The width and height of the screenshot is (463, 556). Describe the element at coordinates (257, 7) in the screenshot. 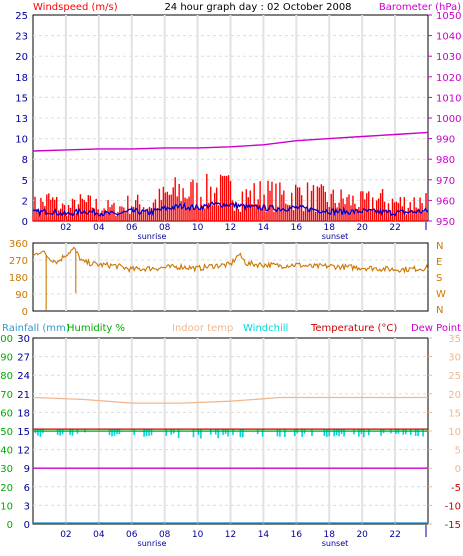

I see `wind-chart-title: 24 hour graph day : 02 October 2008` at that location.